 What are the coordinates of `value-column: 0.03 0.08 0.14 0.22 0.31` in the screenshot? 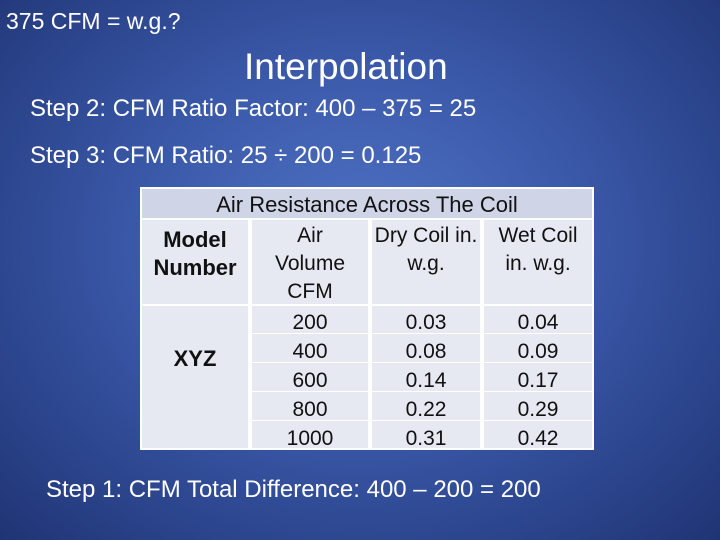 It's located at (426, 377).